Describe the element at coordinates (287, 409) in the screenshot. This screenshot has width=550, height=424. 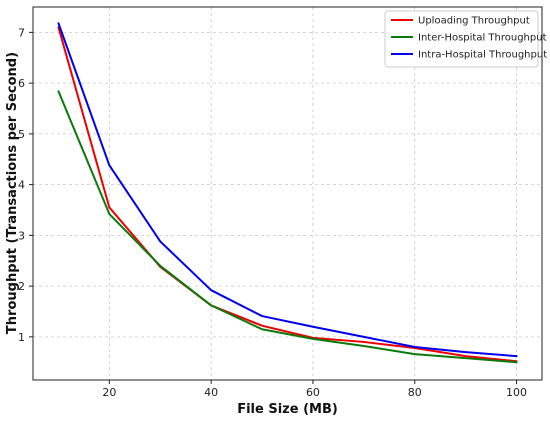
I see `x-axis-title: File Size (MB)` at that location.